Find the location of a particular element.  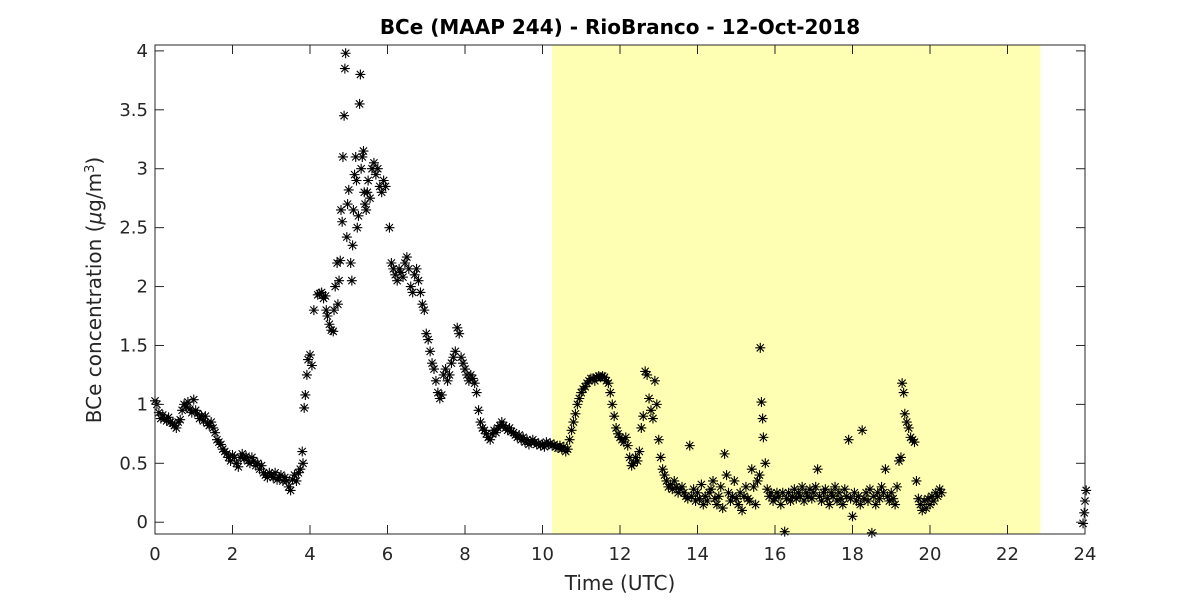

y-label-before: BCe concentration ( is located at coordinates (94, 324).